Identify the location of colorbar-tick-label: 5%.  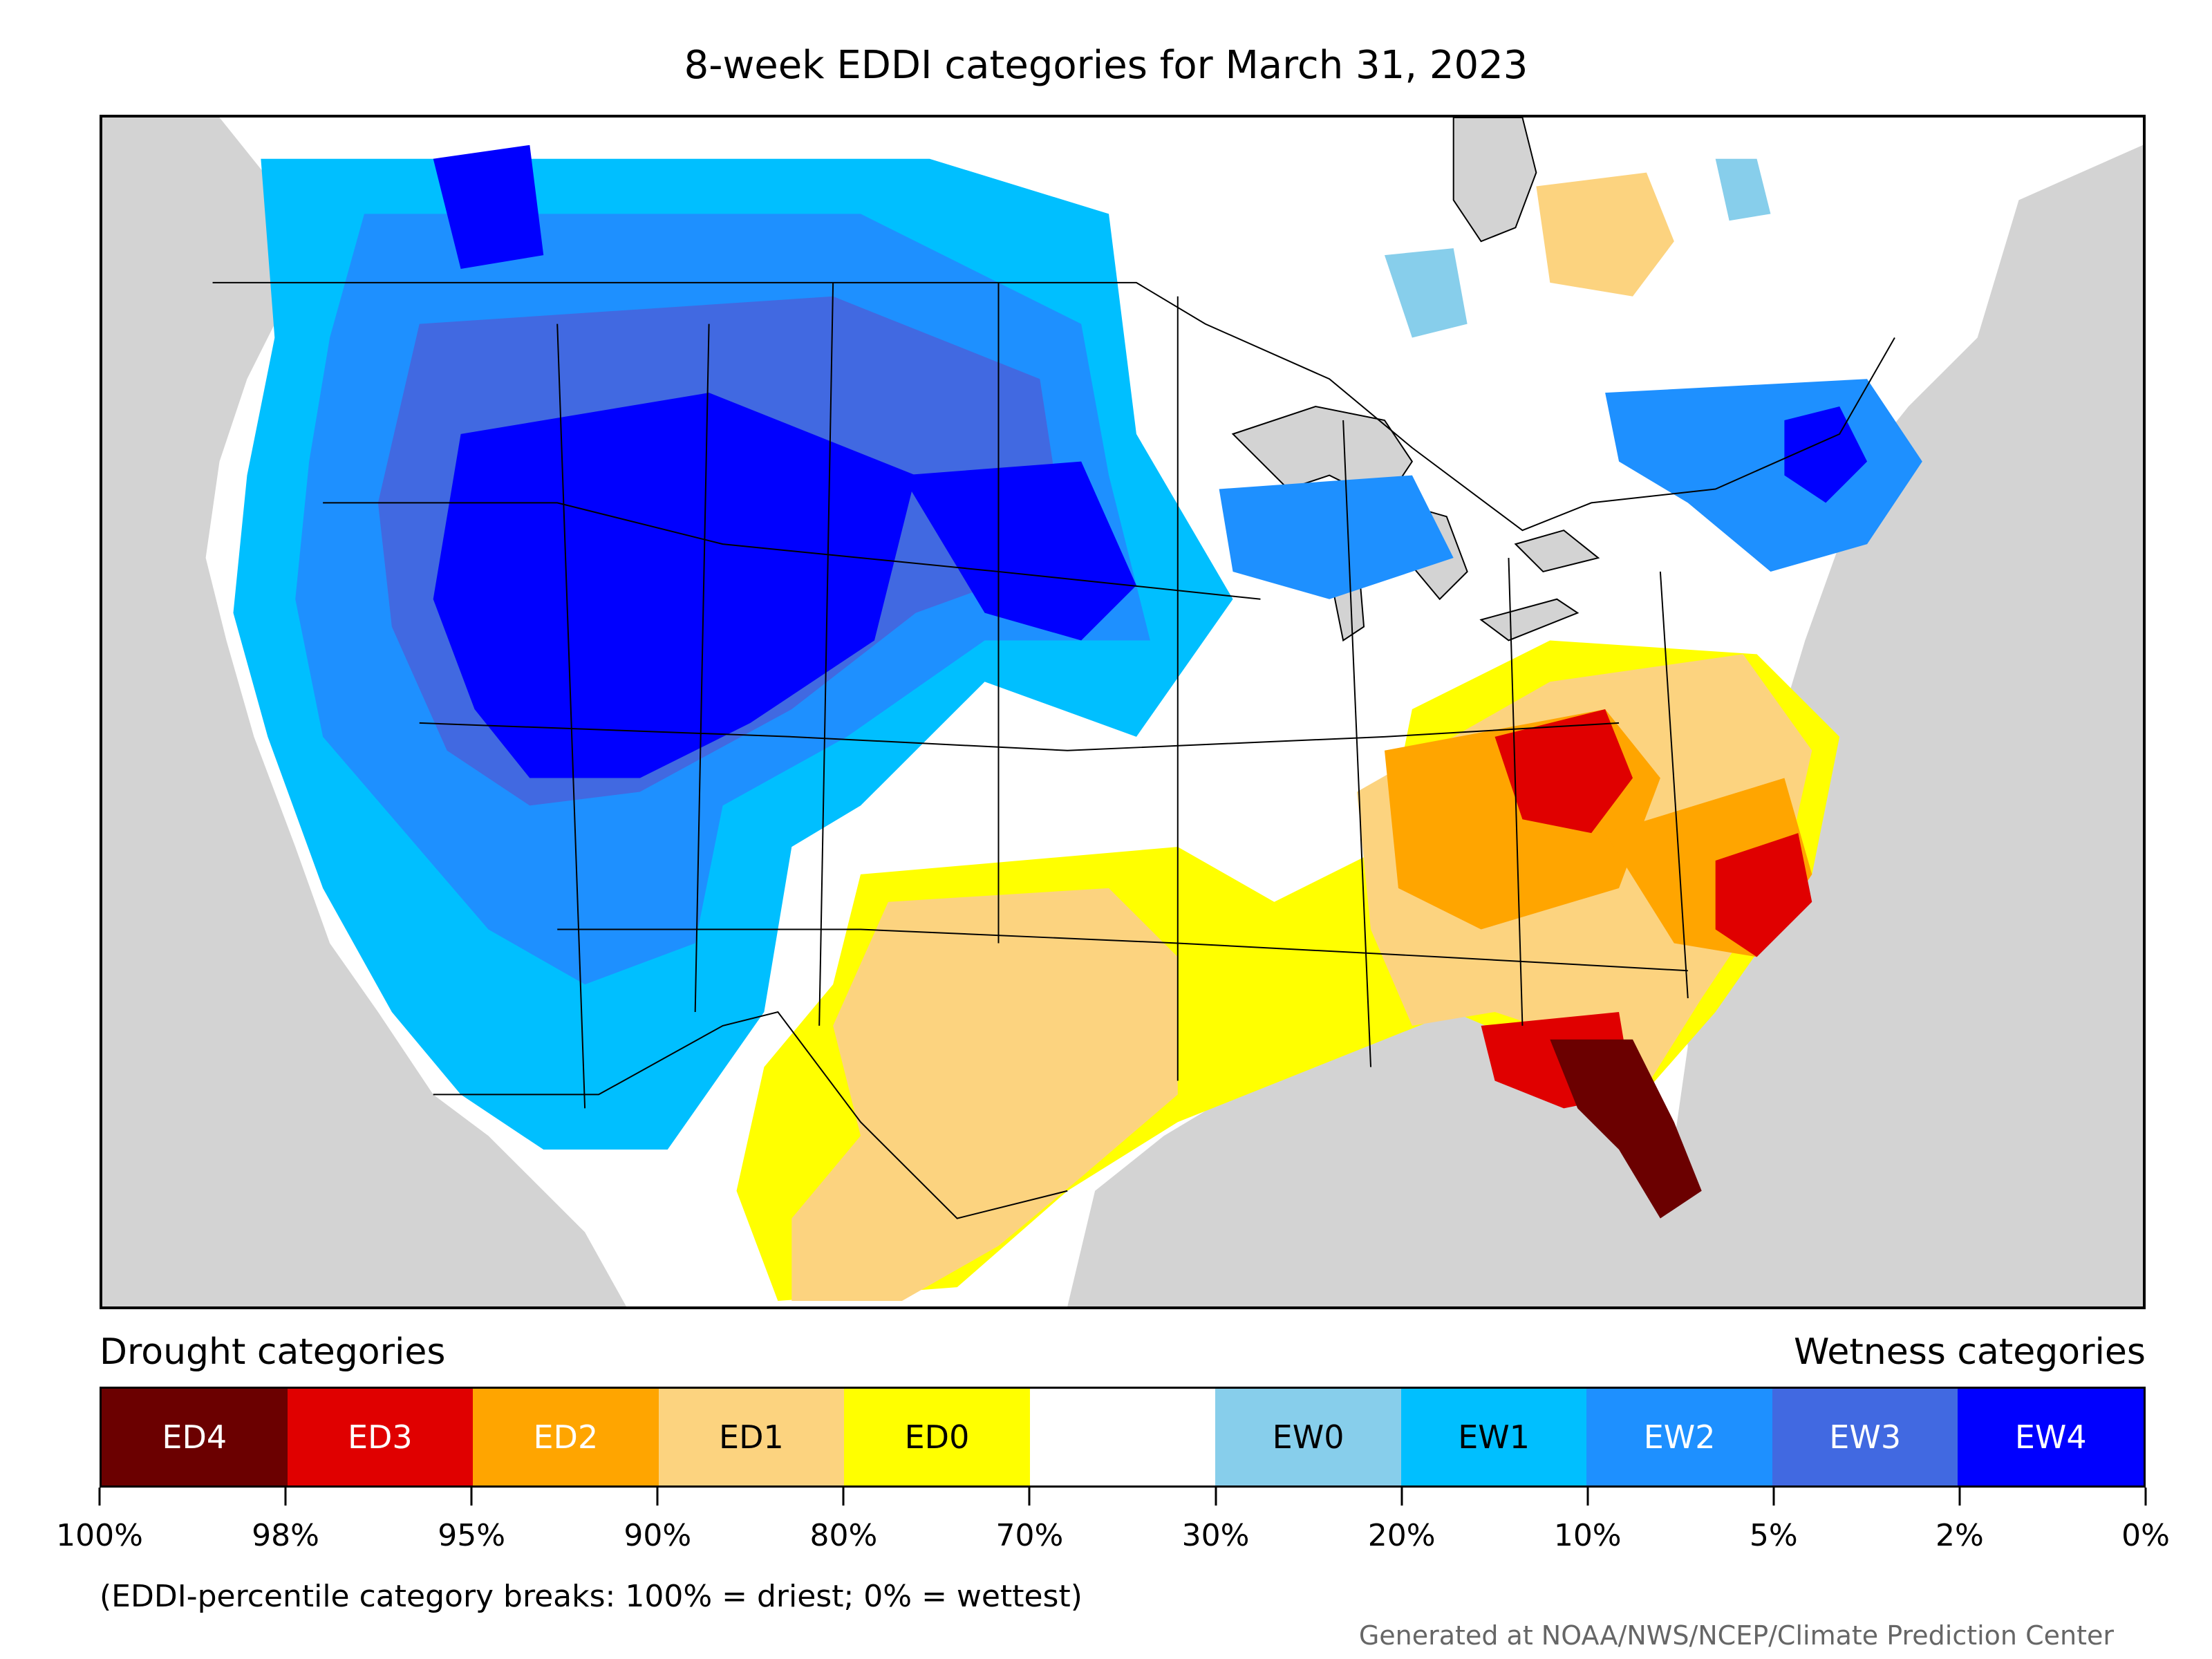
(1774, 1535).